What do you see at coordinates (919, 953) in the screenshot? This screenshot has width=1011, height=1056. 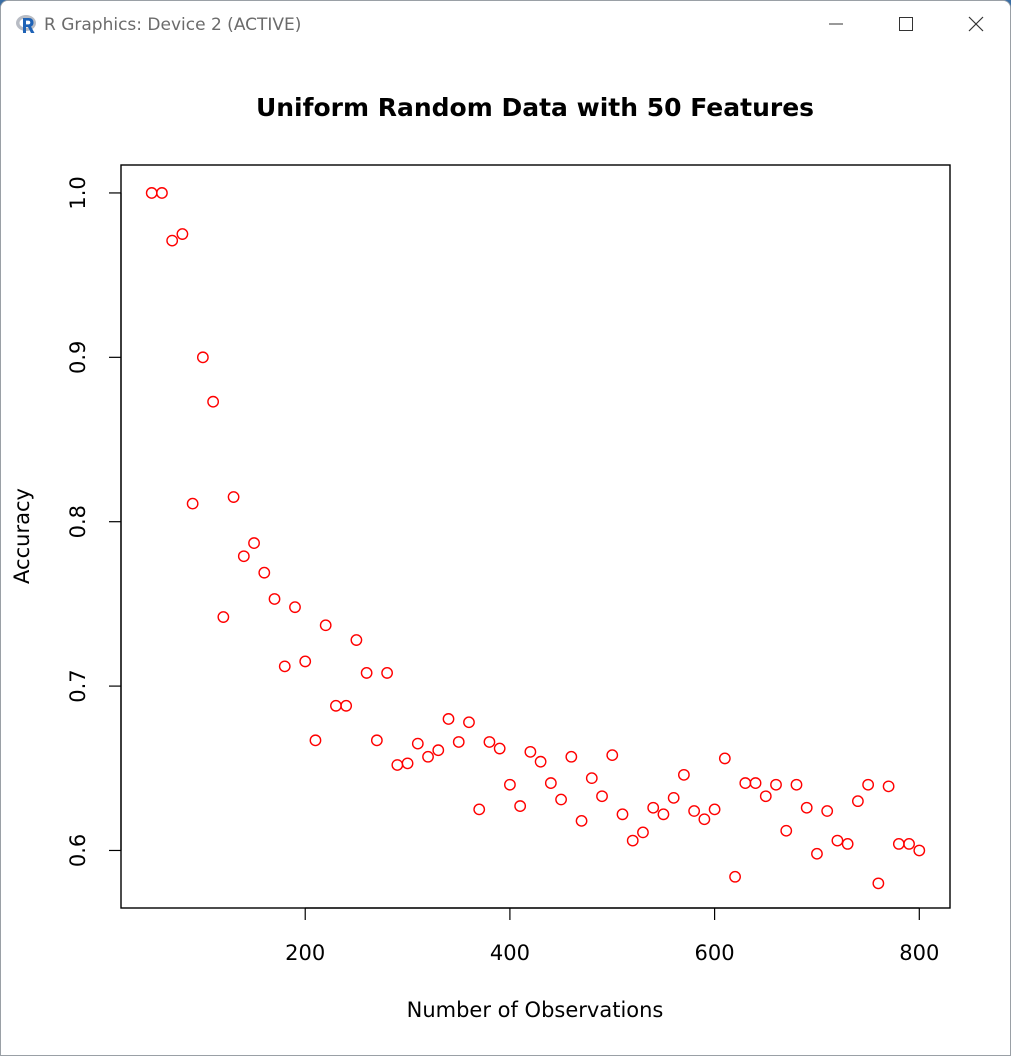 I see `x-tick-label: 800` at bounding box center [919, 953].